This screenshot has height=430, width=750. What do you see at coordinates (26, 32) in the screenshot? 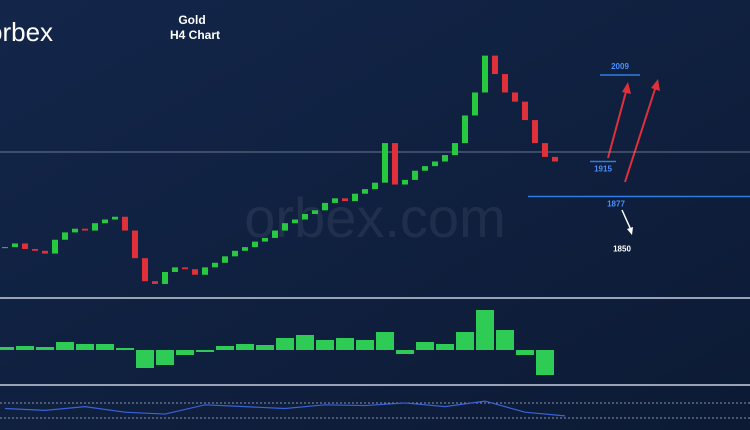
I see `logo: orbex` at bounding box center [26, 32].